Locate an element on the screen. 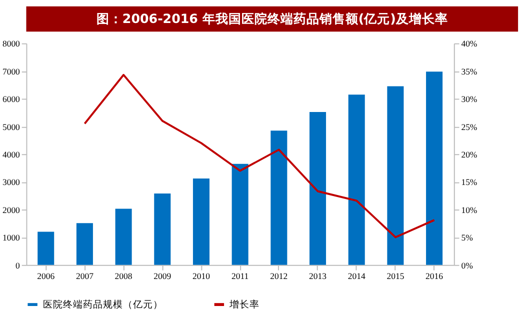  legend-label: 增长率 is located at coordinates (244, 304).